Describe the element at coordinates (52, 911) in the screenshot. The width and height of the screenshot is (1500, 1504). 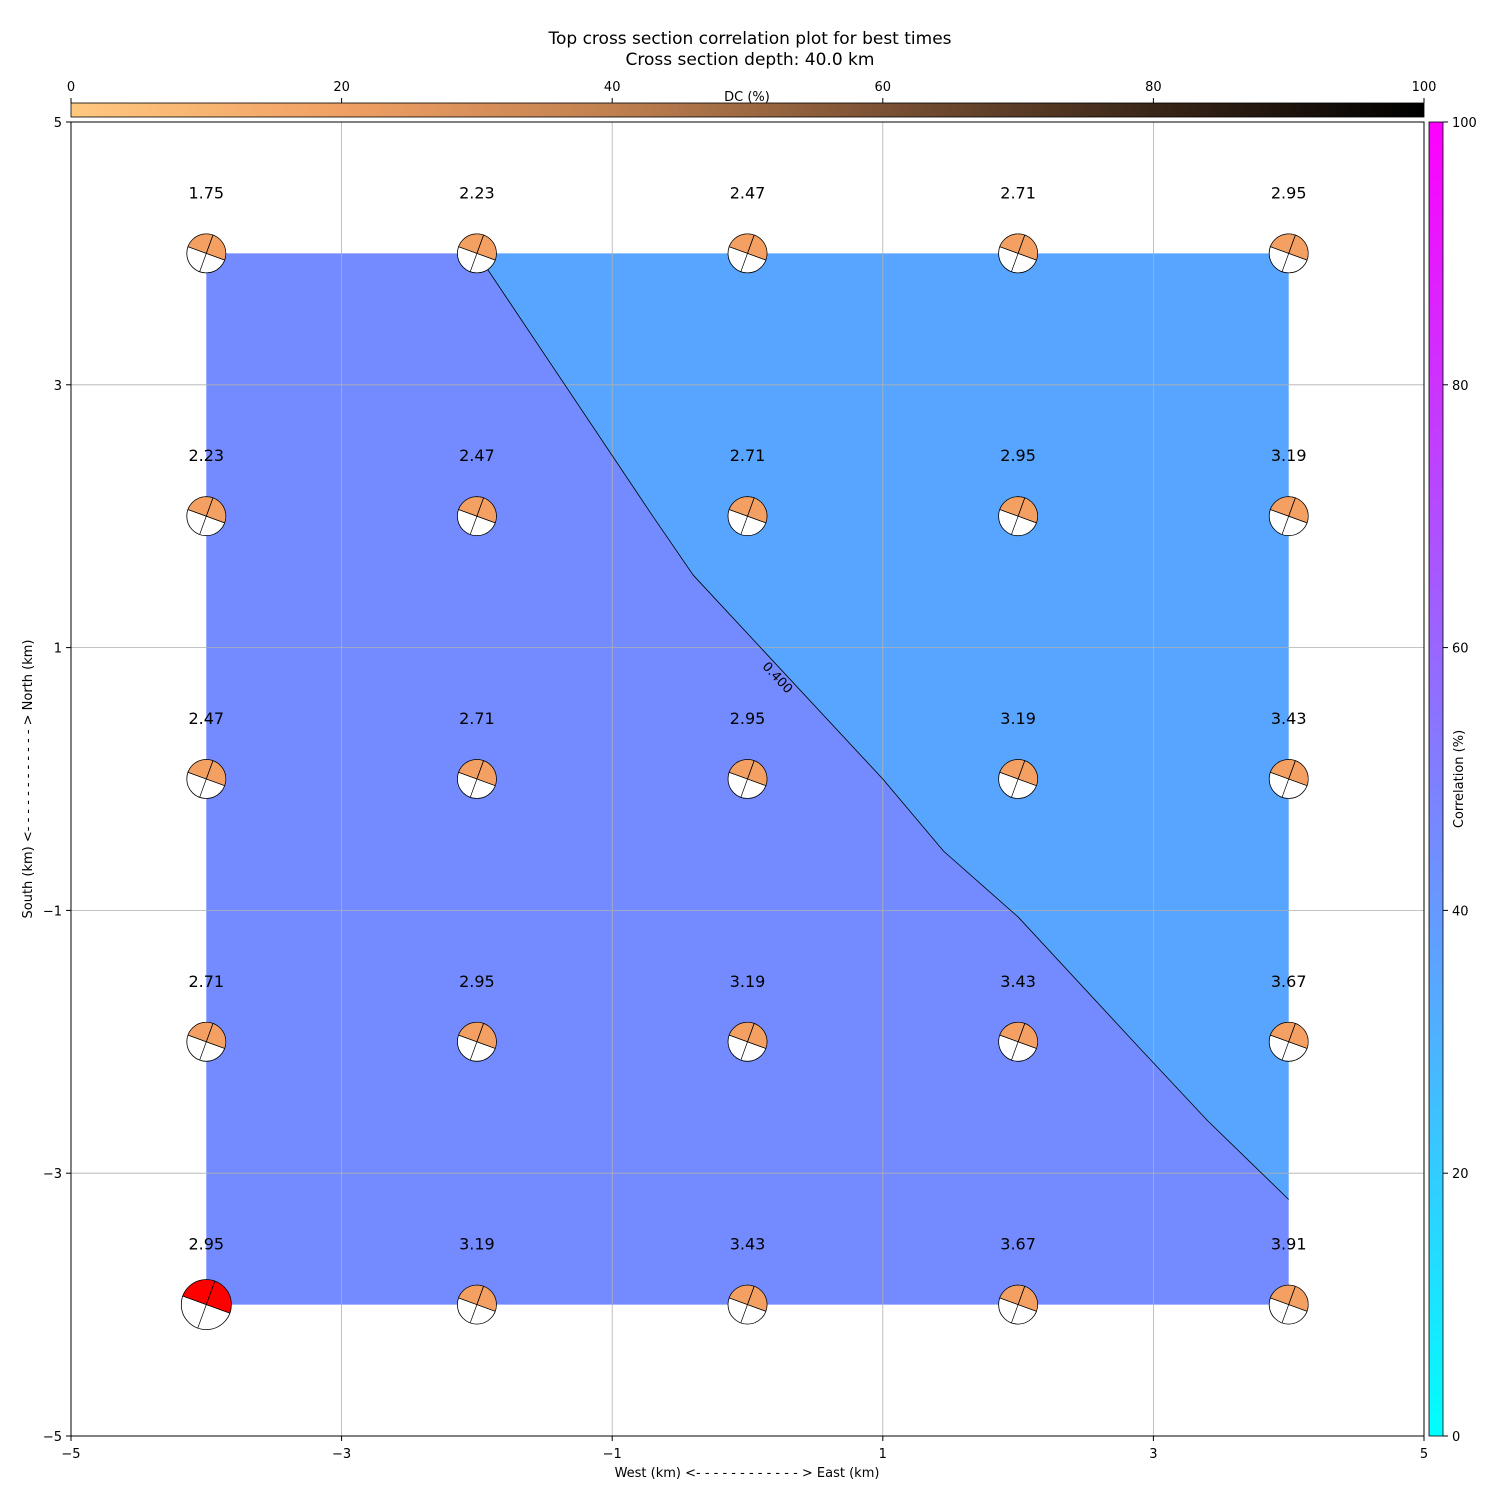
I see `y-tick-label: −1` at that location.